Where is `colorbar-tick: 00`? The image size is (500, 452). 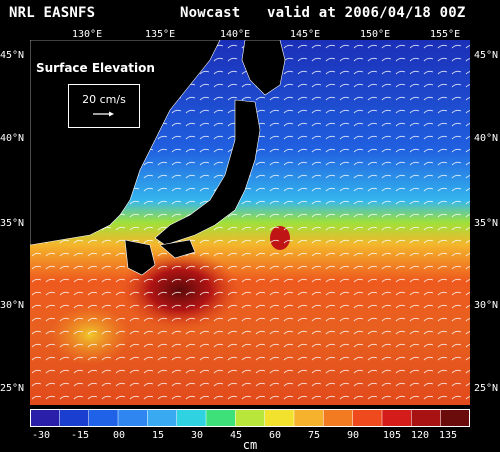
colorbar-tick: 00 is located at coordinates (119, 435).